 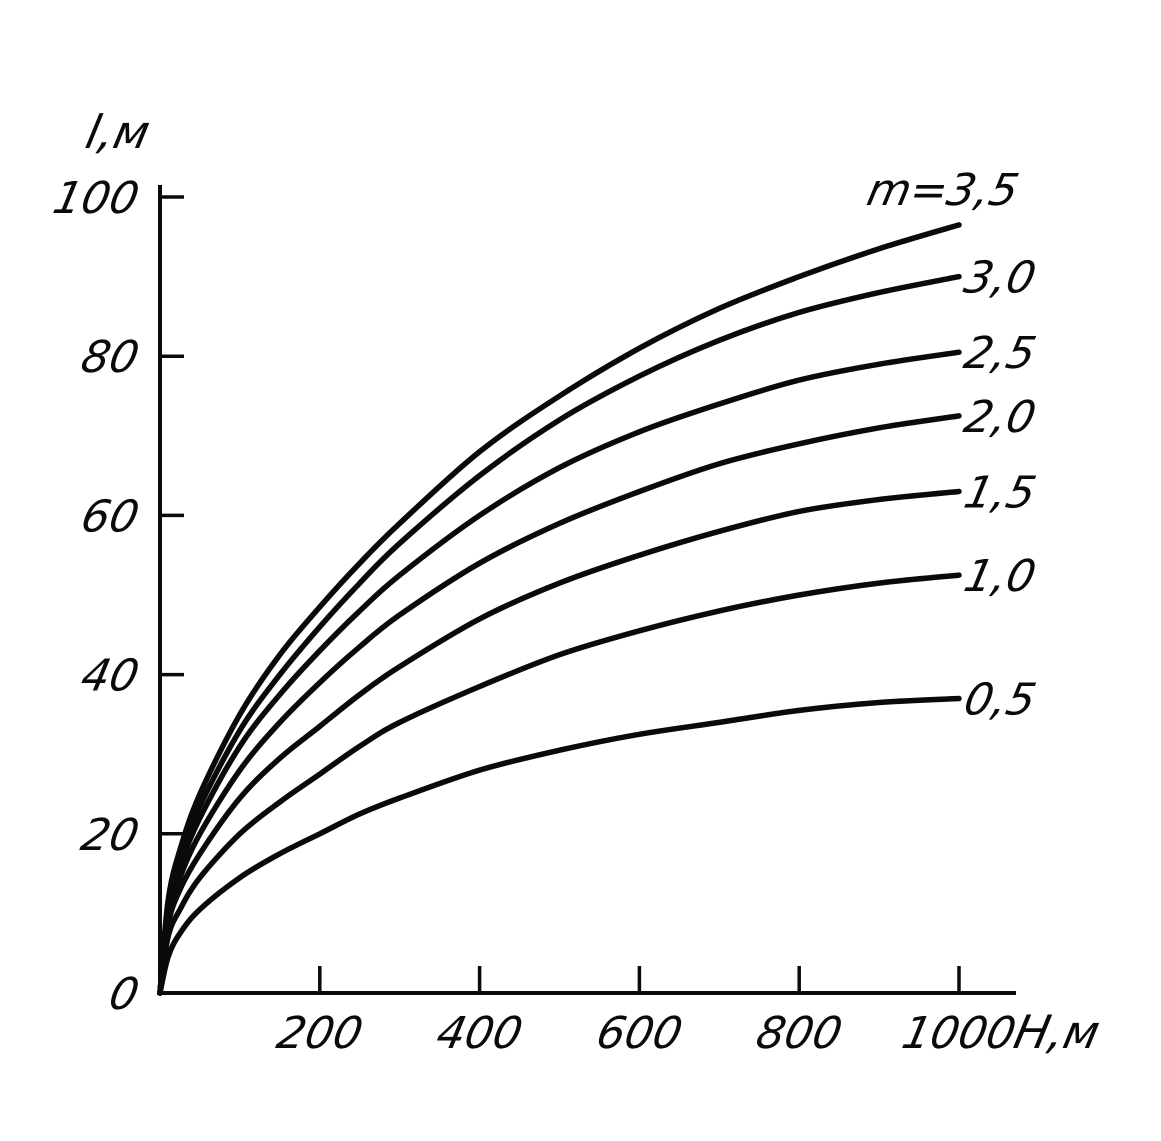 What do you see at coordinates (959, 1033) in the screenshot?
I see `x-tick-label: 1000` at bounding box center [959, 1033].